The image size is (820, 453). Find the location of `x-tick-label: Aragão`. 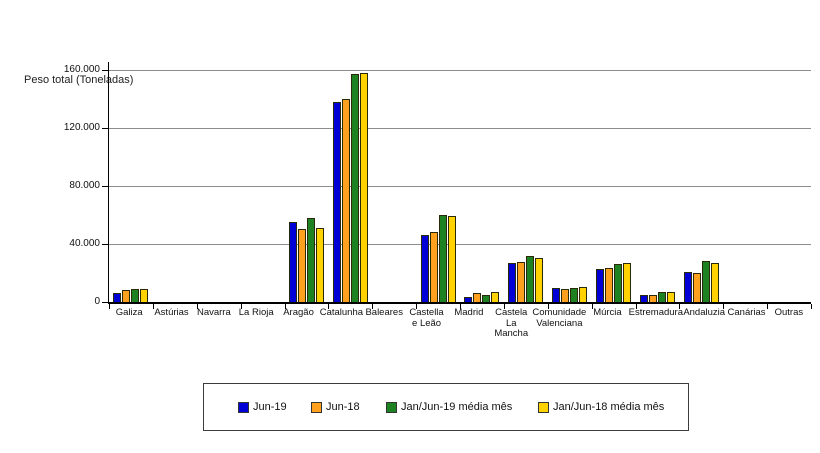

x-tick-label: Aragão is located at coordinates (298, 312).